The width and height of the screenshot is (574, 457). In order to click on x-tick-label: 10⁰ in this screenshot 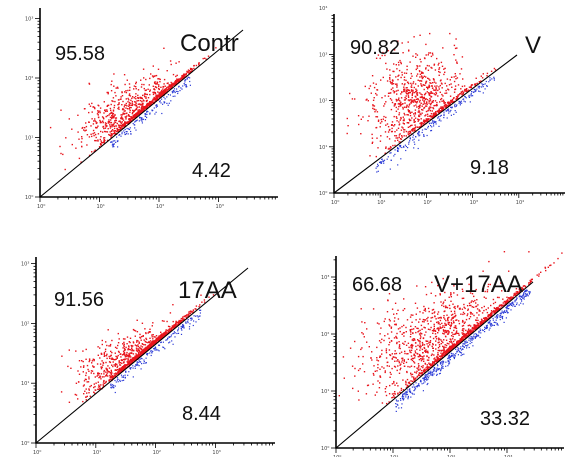, I will do `click(41, 207)`.